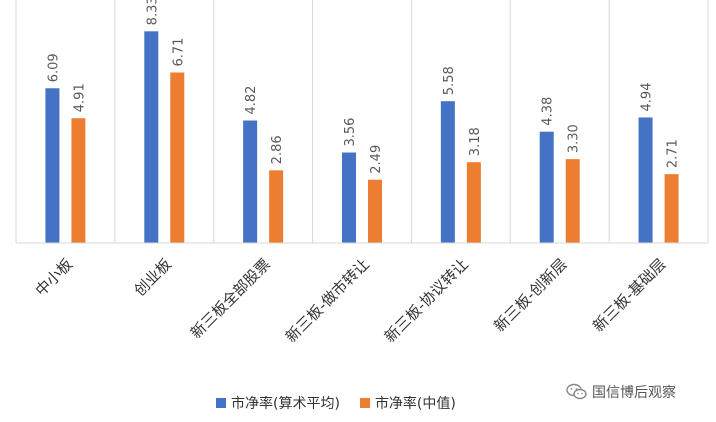 This screenshot has width=716, height=422. I want to click on category-label: 创业板, so click(153, 277).